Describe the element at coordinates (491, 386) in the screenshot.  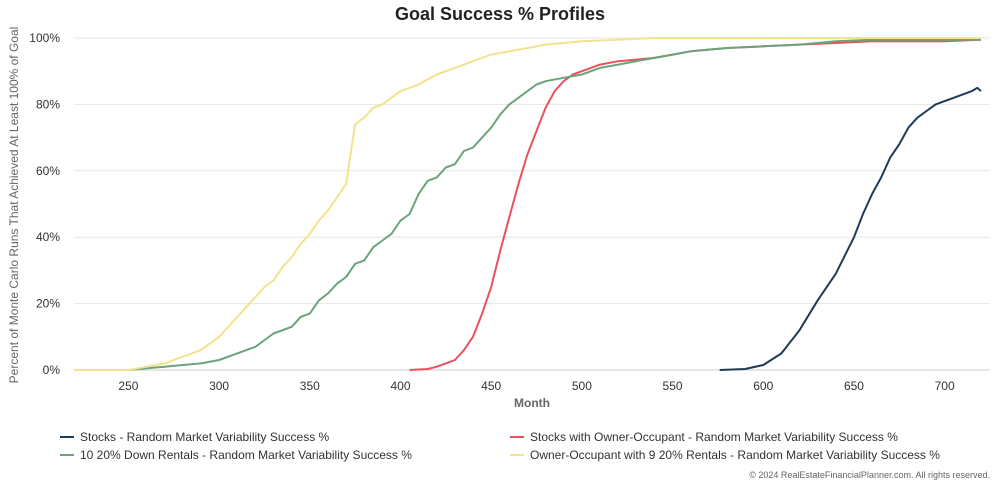
I see `x-tick-label: 450` at that location.